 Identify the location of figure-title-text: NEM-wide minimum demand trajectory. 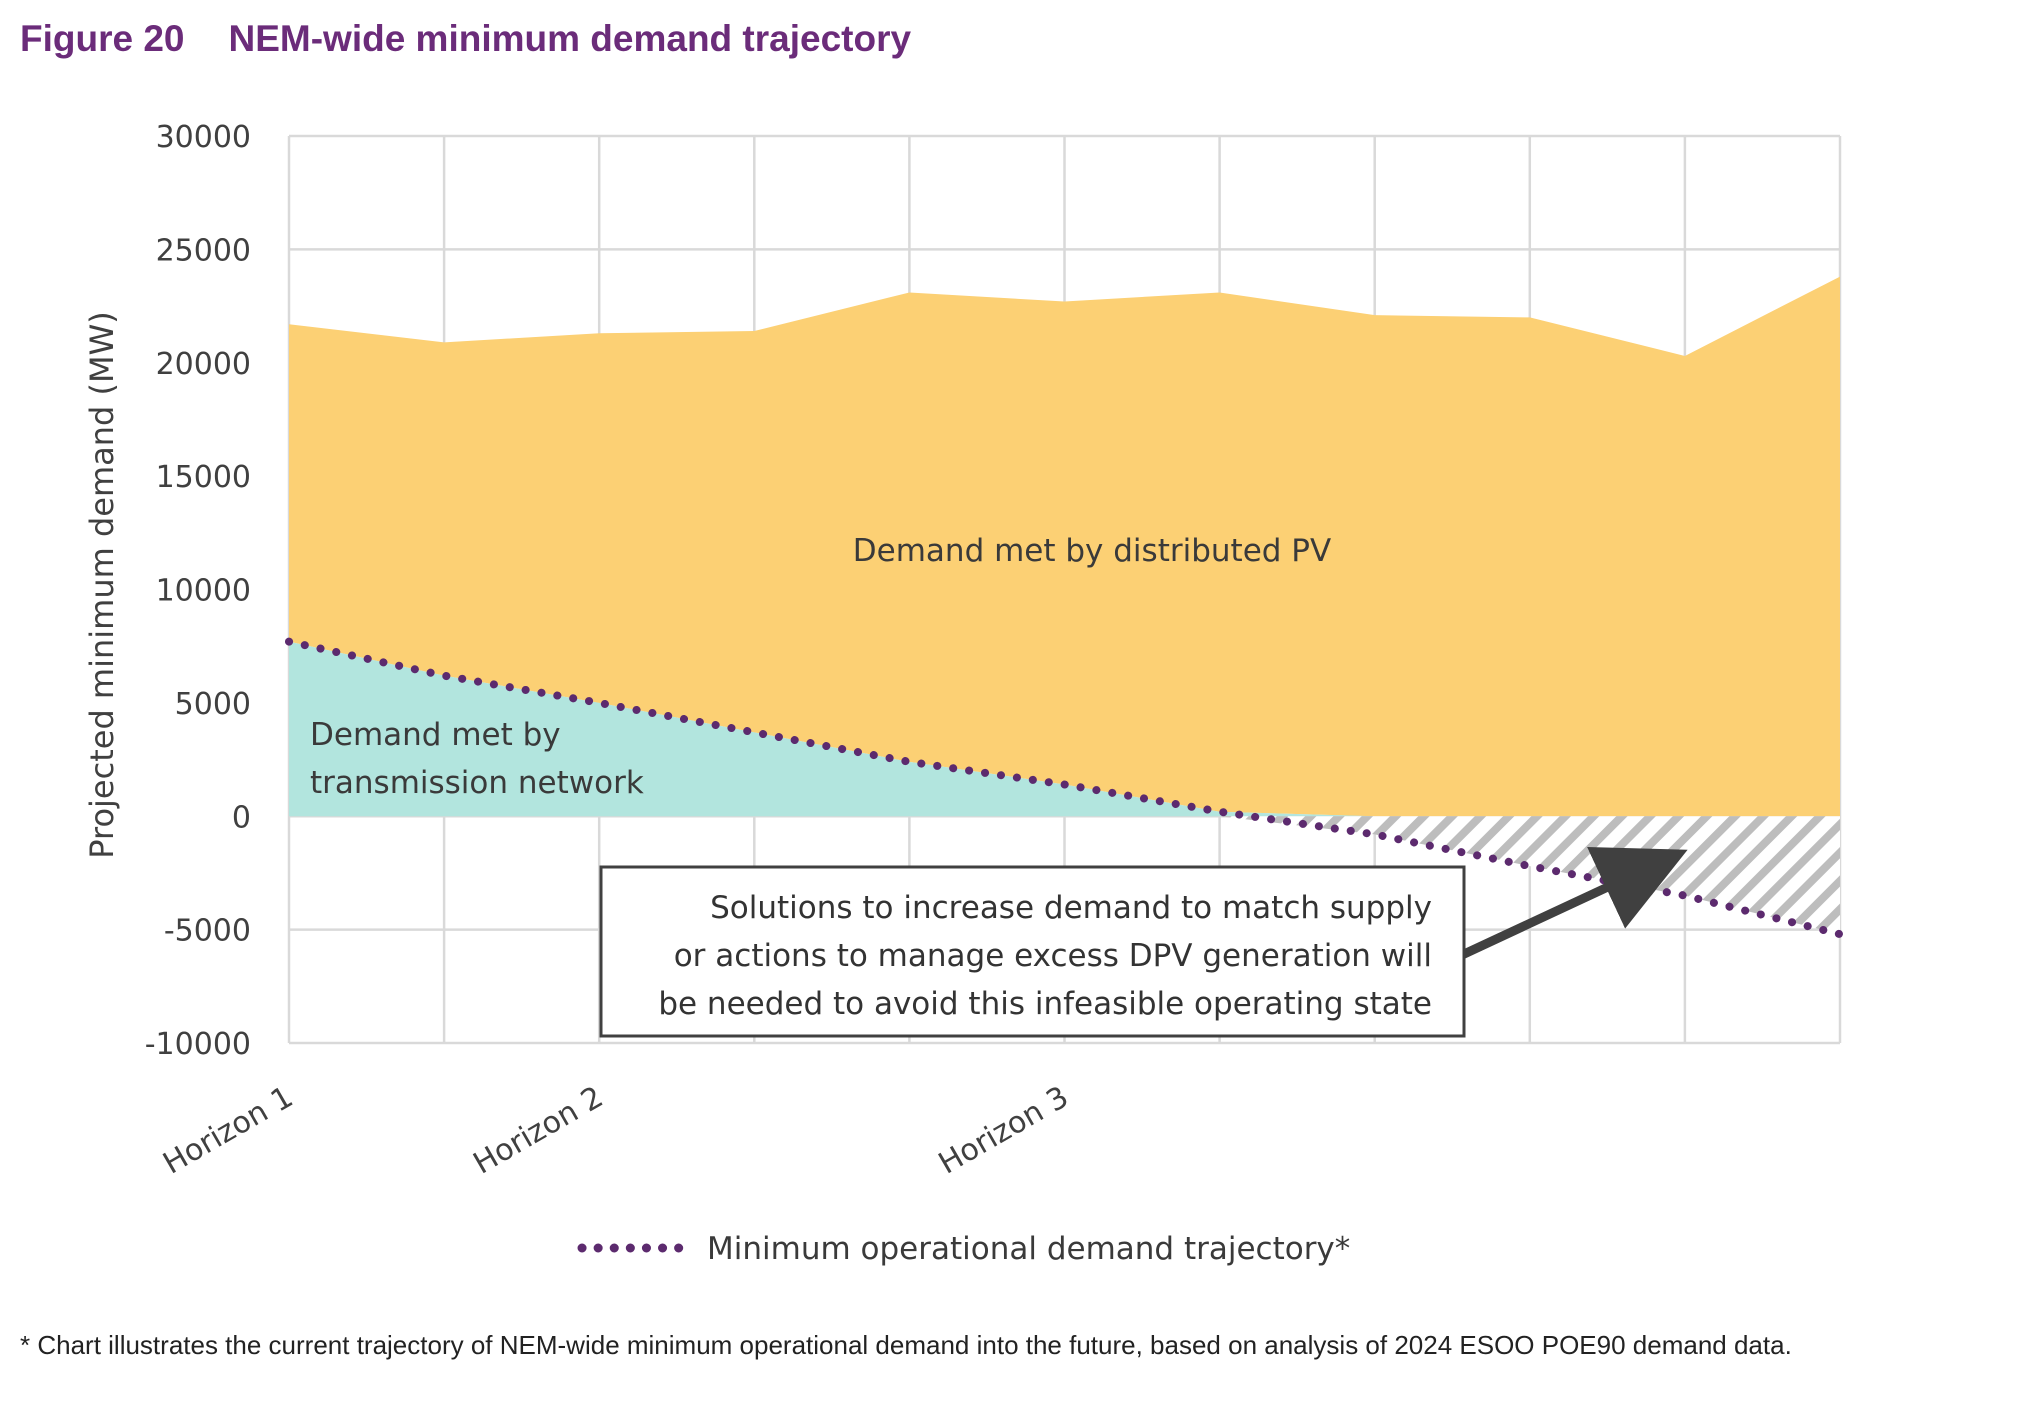
(570, 38).